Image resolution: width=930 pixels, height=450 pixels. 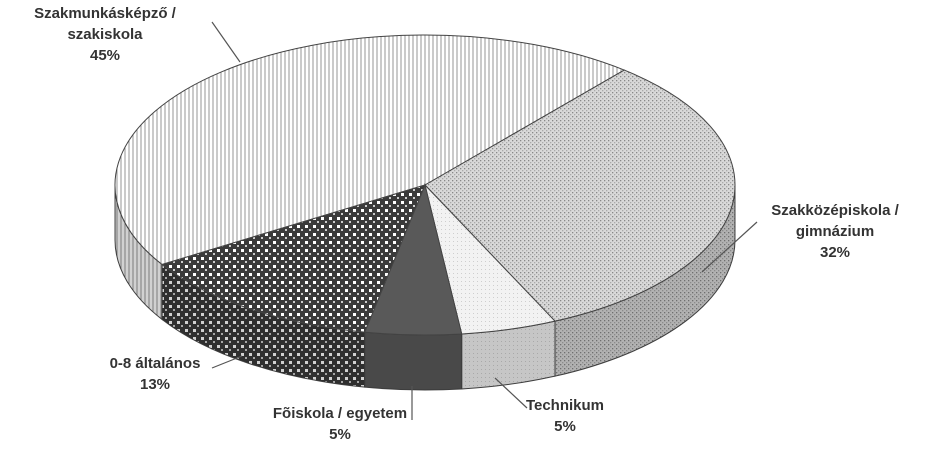 I want to click on slice-label: 0-8 általános, so click(x=155, y=363).